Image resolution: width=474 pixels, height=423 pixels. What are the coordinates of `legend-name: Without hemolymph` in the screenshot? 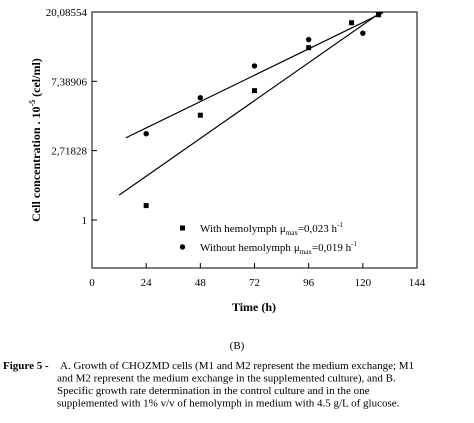 It's located at (245, 248).